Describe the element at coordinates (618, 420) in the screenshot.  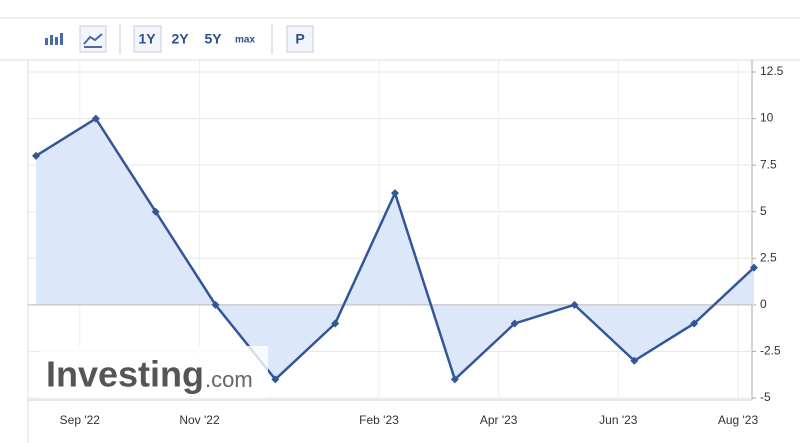
I see `x-tick-label: Jun '23` at that location.